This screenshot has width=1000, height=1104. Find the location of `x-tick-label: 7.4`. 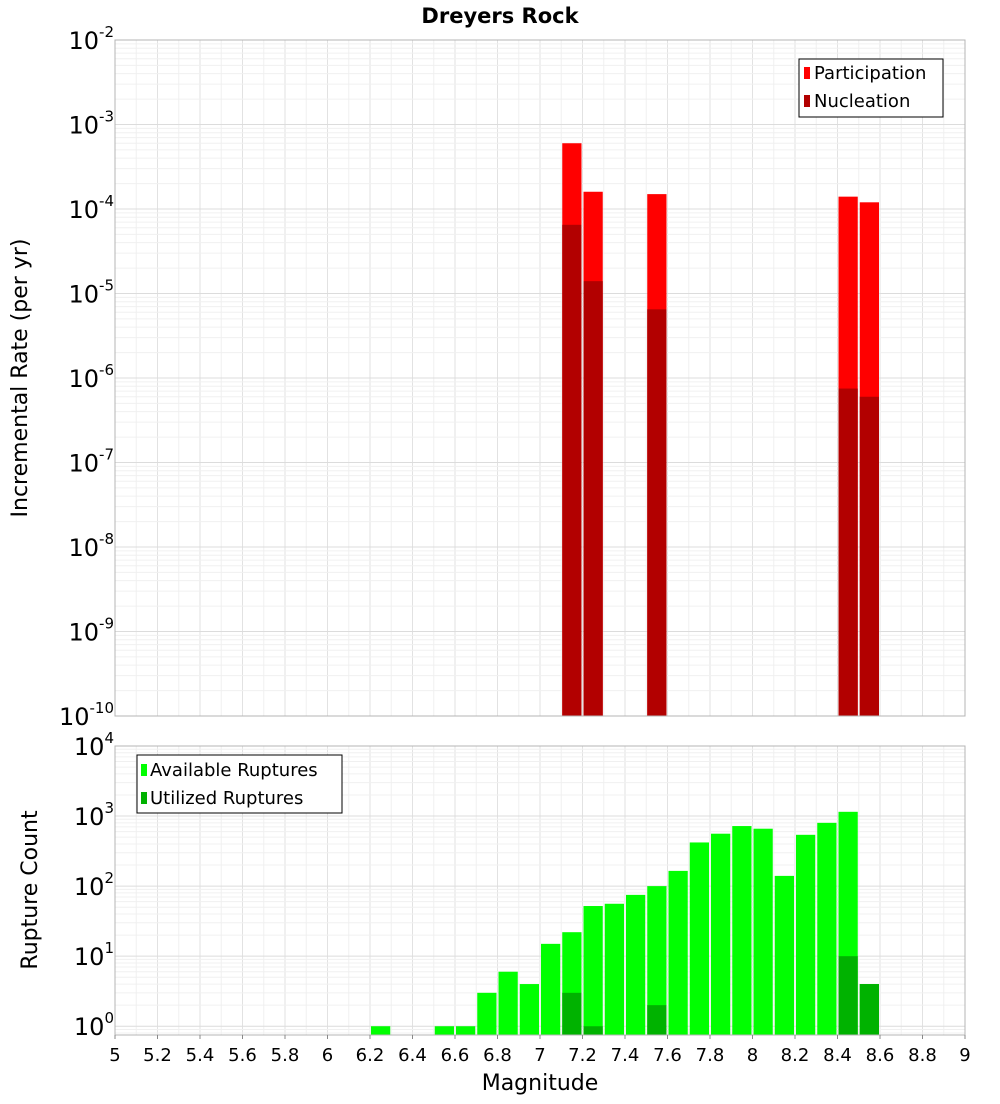

x-tick-label: 7.4 is located at coordinates (625, 1055).